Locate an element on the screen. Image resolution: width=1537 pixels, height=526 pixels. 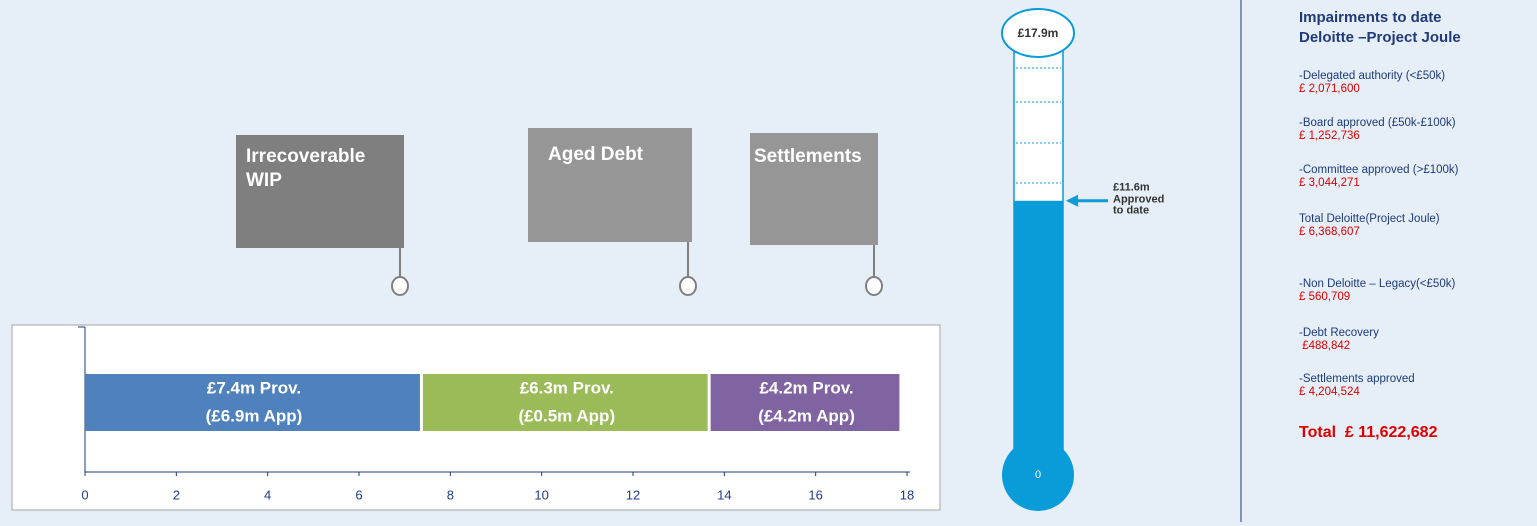
panel-item-label: Total Deloitte(Project Joule) is located at coordinates (1369, 219).